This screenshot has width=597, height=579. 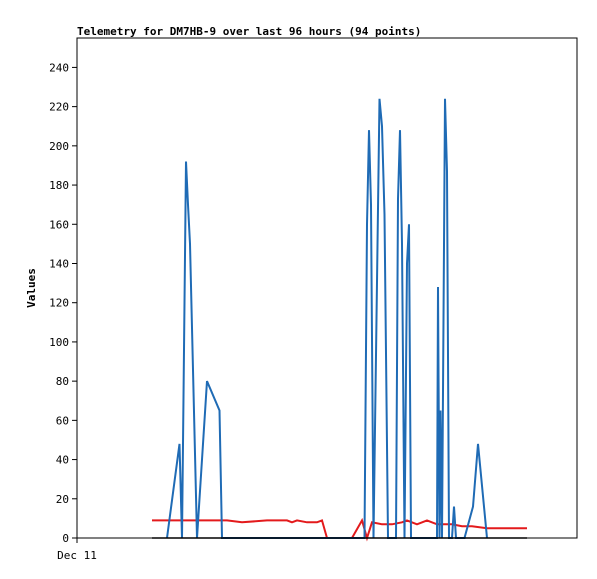 What do you see at coordinates (59, 303) in the screenshot?
I see `y-tick-label: 120` at bounding box center [59, 303].